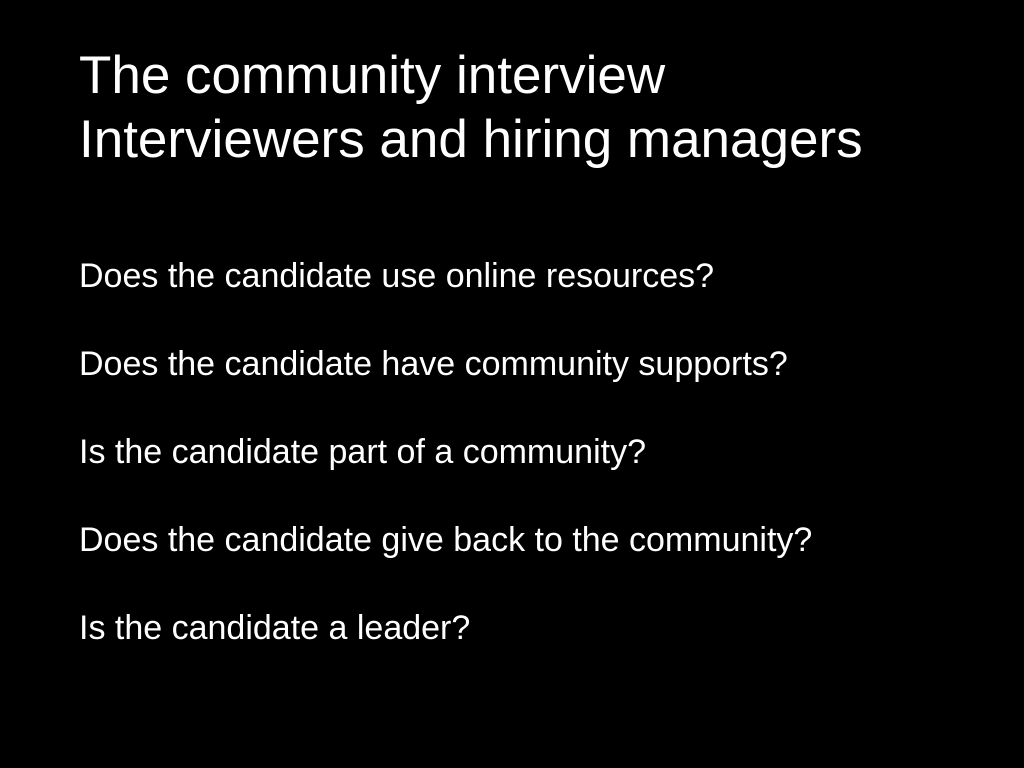 The image size is (1024, 768). I want to click on title-line-2: Interviewers and hiring managers, so click(471, 139).